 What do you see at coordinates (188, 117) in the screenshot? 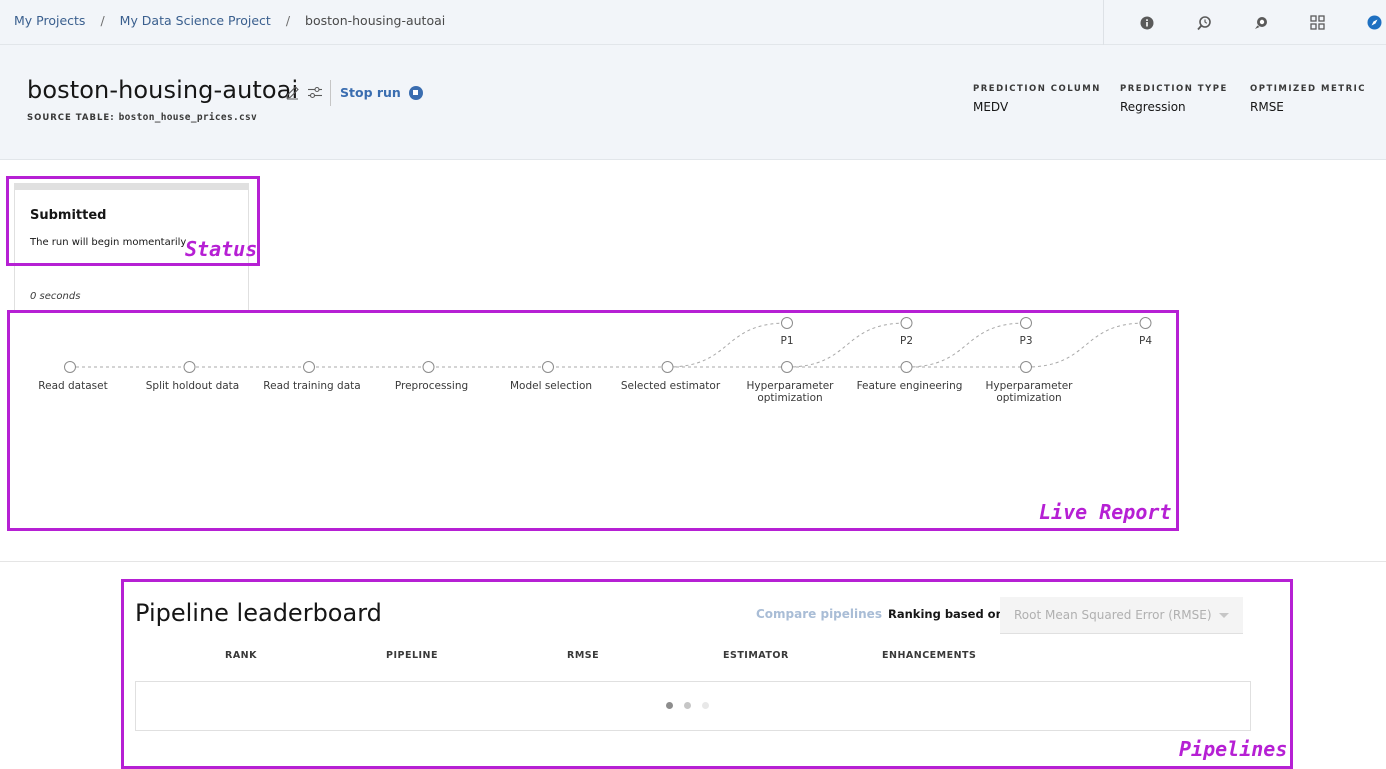
I see `source-table-value: boston_house_prices.csv` at bounding box center [188, 117].